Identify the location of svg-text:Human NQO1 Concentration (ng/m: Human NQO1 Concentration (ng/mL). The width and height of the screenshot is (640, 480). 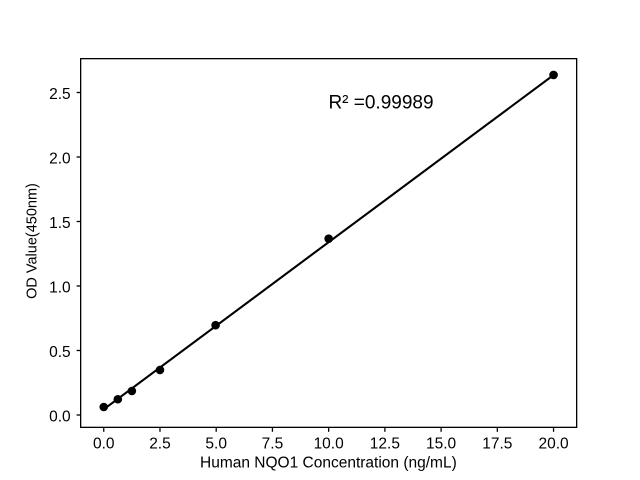
(328, 463).